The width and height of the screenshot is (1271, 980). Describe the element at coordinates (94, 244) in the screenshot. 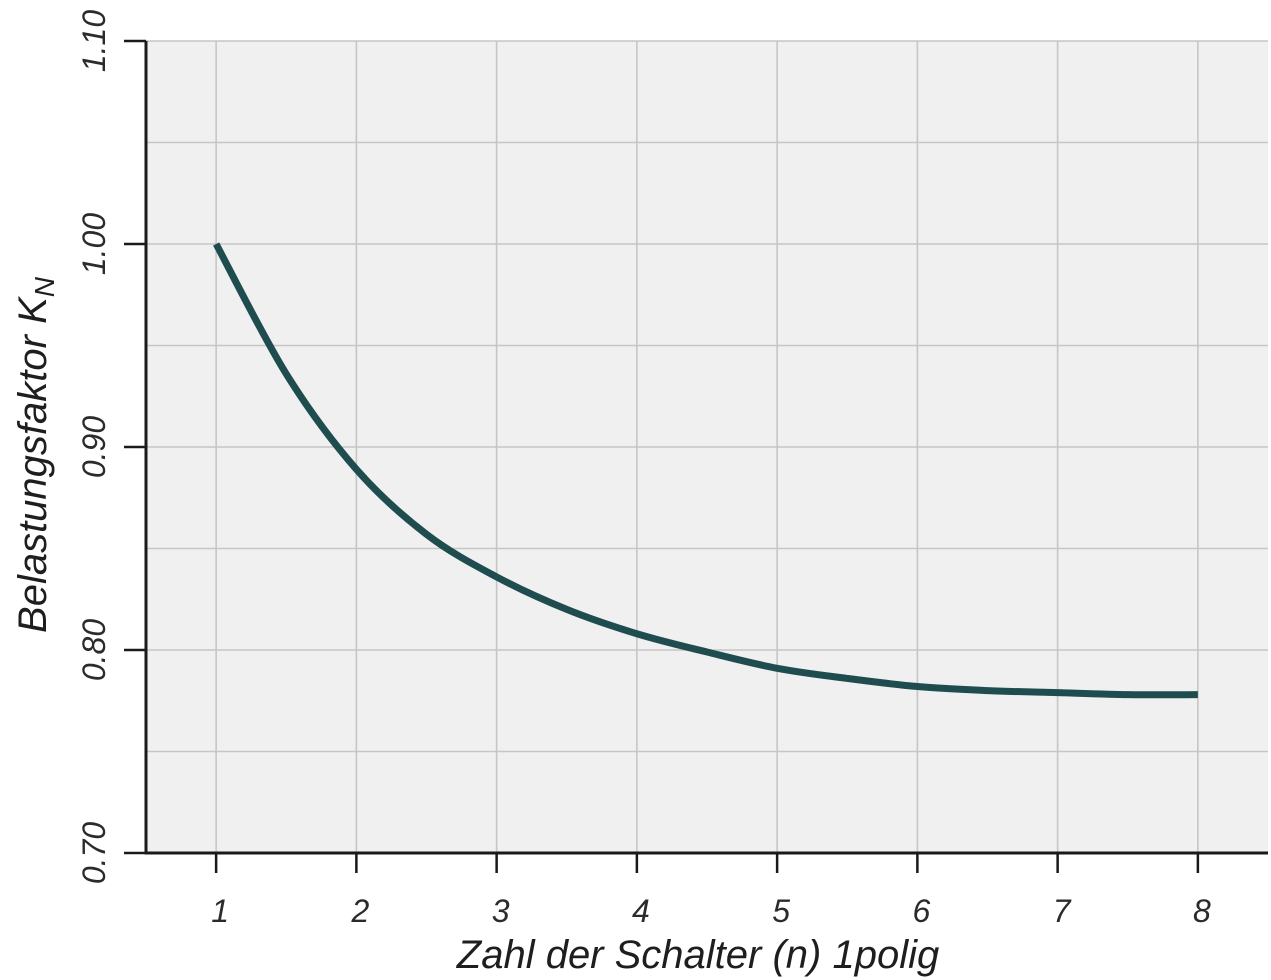

I see `y-tick-label: 1.00` at that location.